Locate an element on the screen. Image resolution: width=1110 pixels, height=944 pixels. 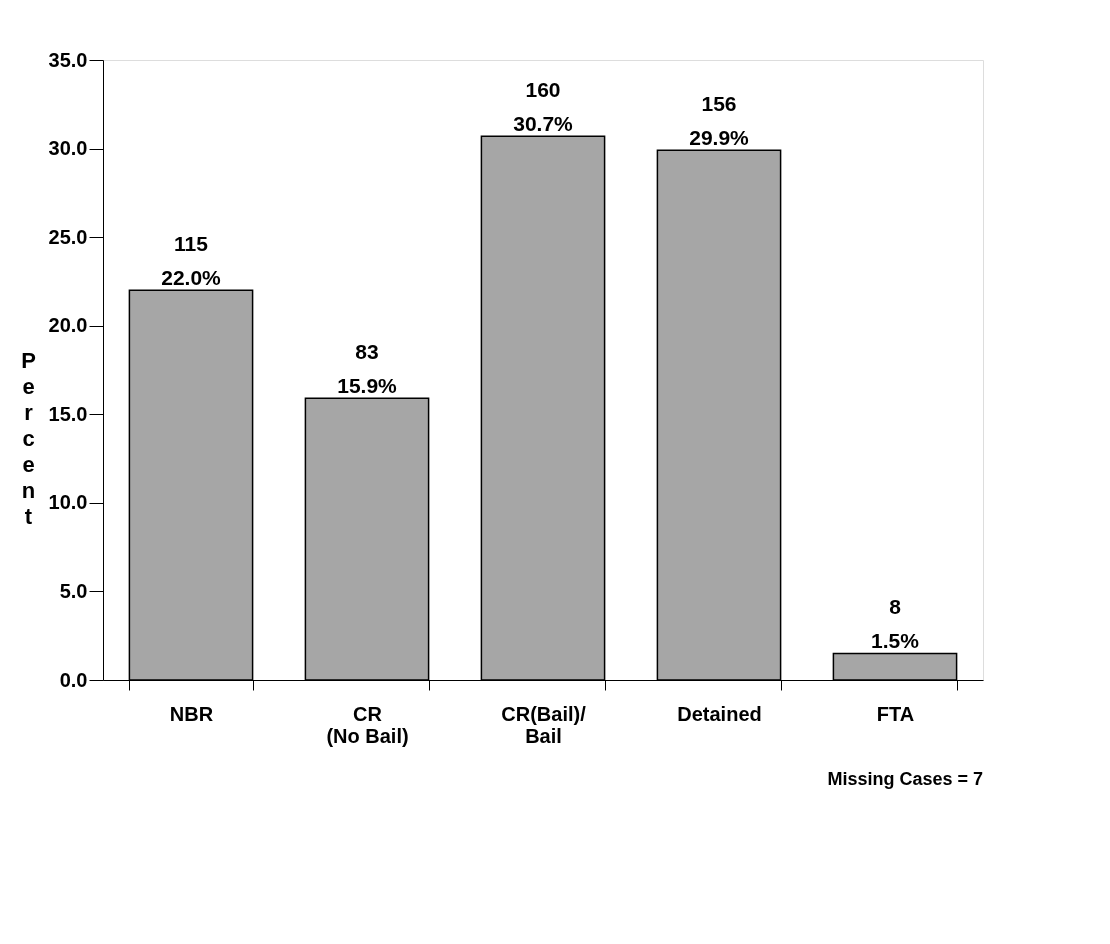
x-tick-label: CR(Bail)/ Bail is located at coordinates (544, 724).